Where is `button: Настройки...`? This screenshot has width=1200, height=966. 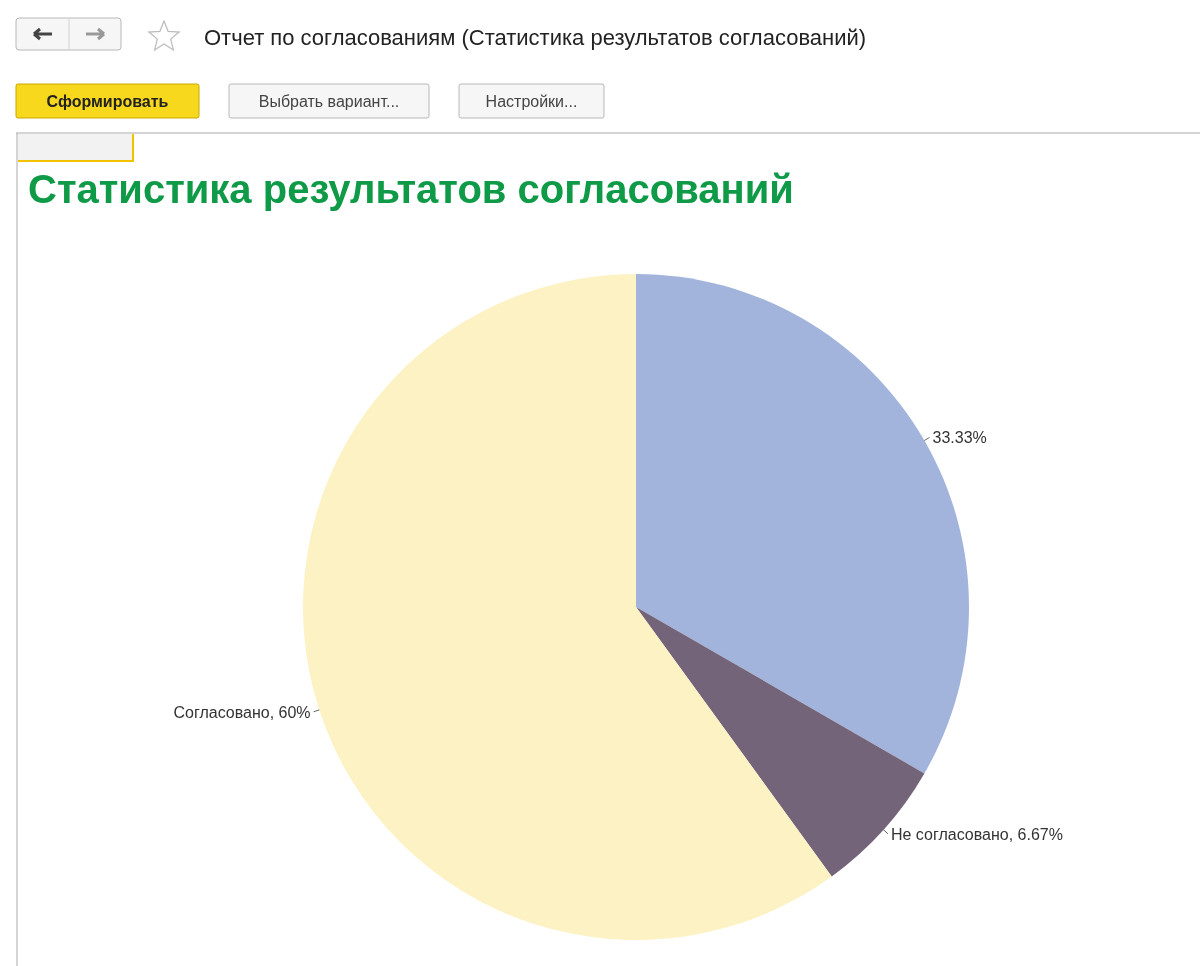
button: Настройки... is located at coordinates (531, 101).